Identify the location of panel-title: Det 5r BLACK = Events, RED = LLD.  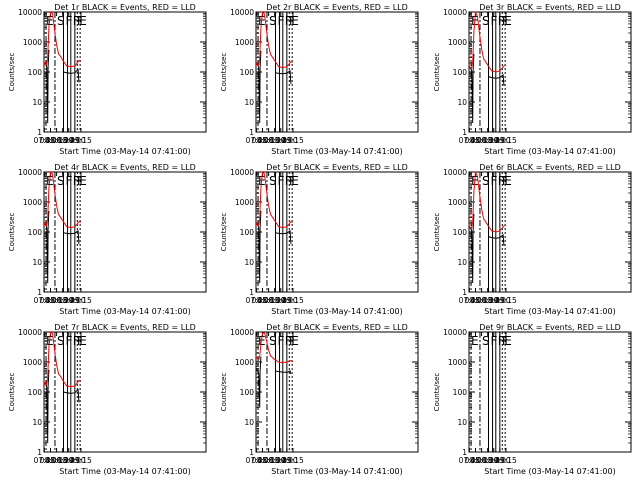
(337, 167).